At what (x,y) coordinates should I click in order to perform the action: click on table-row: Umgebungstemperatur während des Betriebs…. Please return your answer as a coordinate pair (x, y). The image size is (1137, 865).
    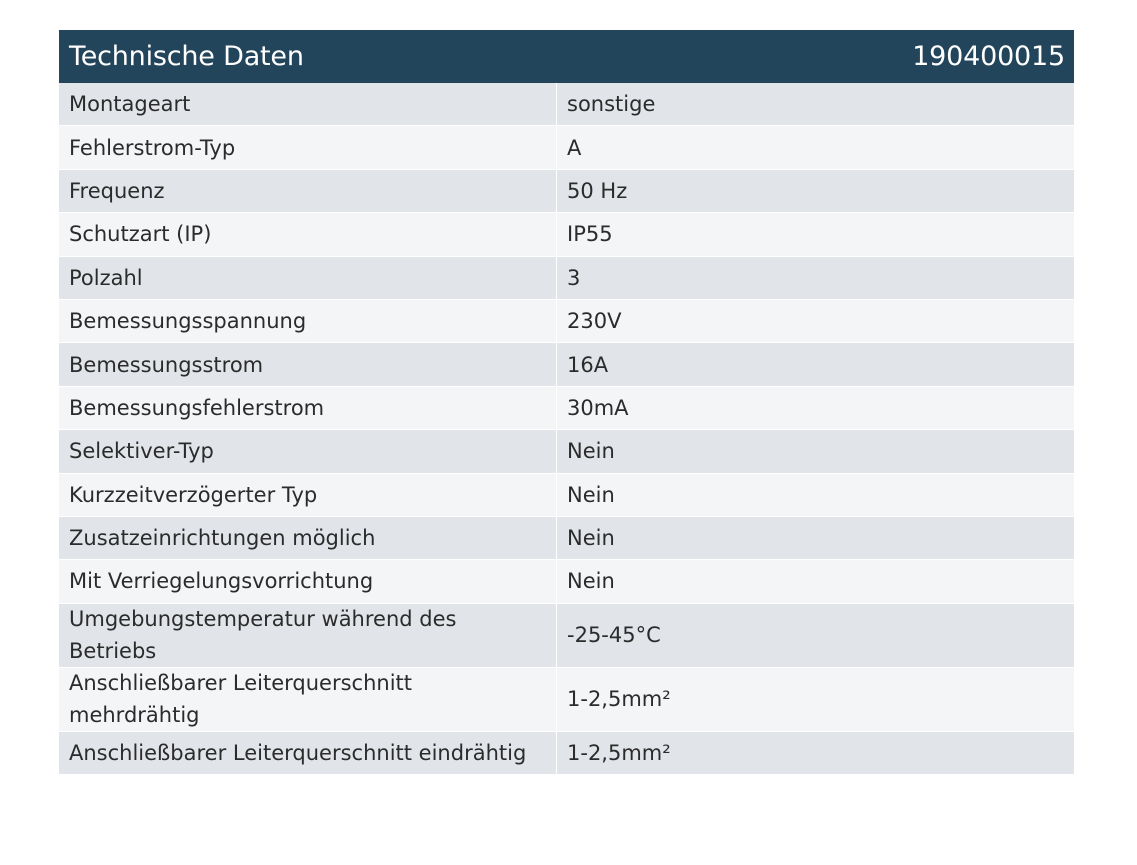
    Looking at the image, I should click on (566, 635).